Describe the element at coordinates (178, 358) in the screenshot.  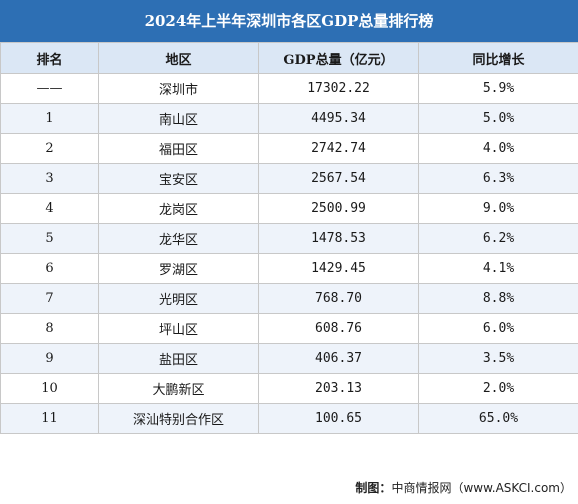
I see `region-cell: 盐田区` at that location.